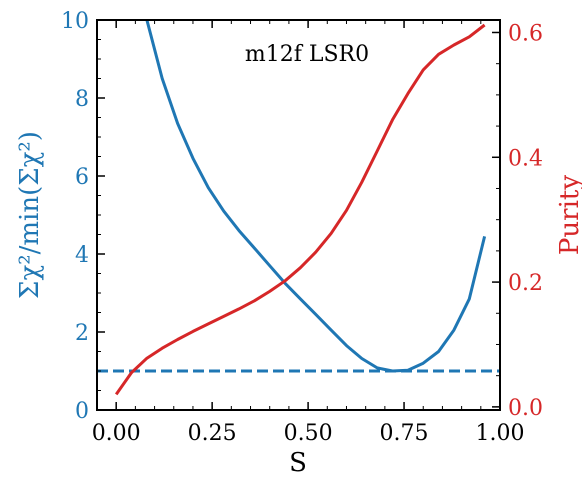 Image resolution: width=582 pixels, height=477 pixels. What do you see at coordinates (307, 54) in the screenshot?
I see `chart-annotation: m12f LSR0` at bounding box center [307, 54].